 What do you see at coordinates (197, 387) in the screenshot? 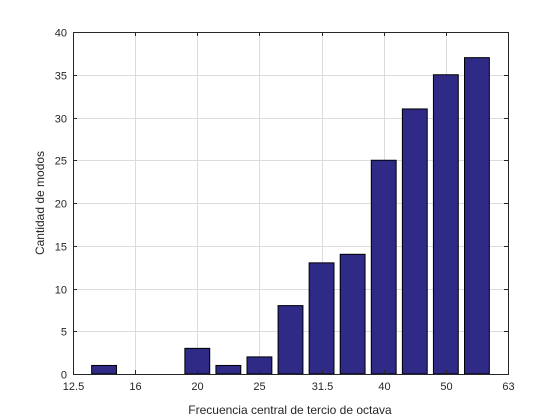
I see `x-tick-label: 20` at bounding box center [197, 387].